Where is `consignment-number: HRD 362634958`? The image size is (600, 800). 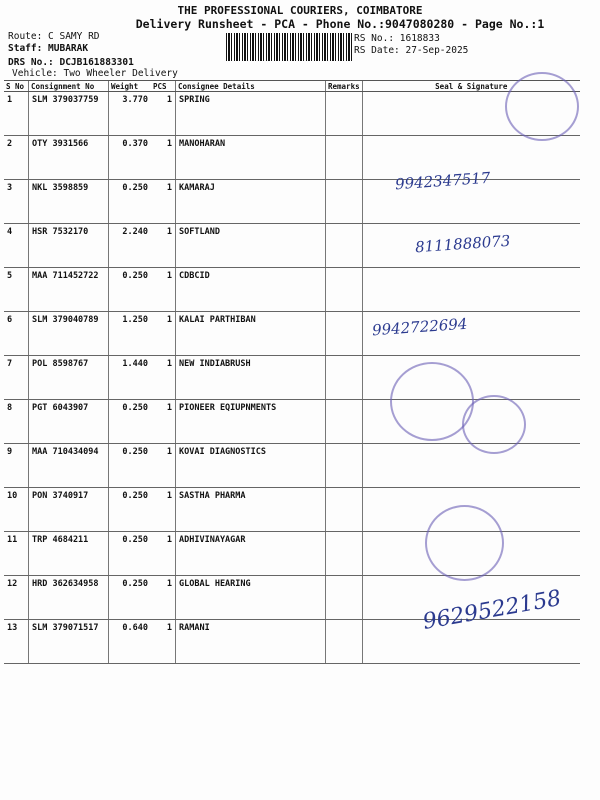 consignment-number: HRD 362634958 is located at coordinates (68, 597).